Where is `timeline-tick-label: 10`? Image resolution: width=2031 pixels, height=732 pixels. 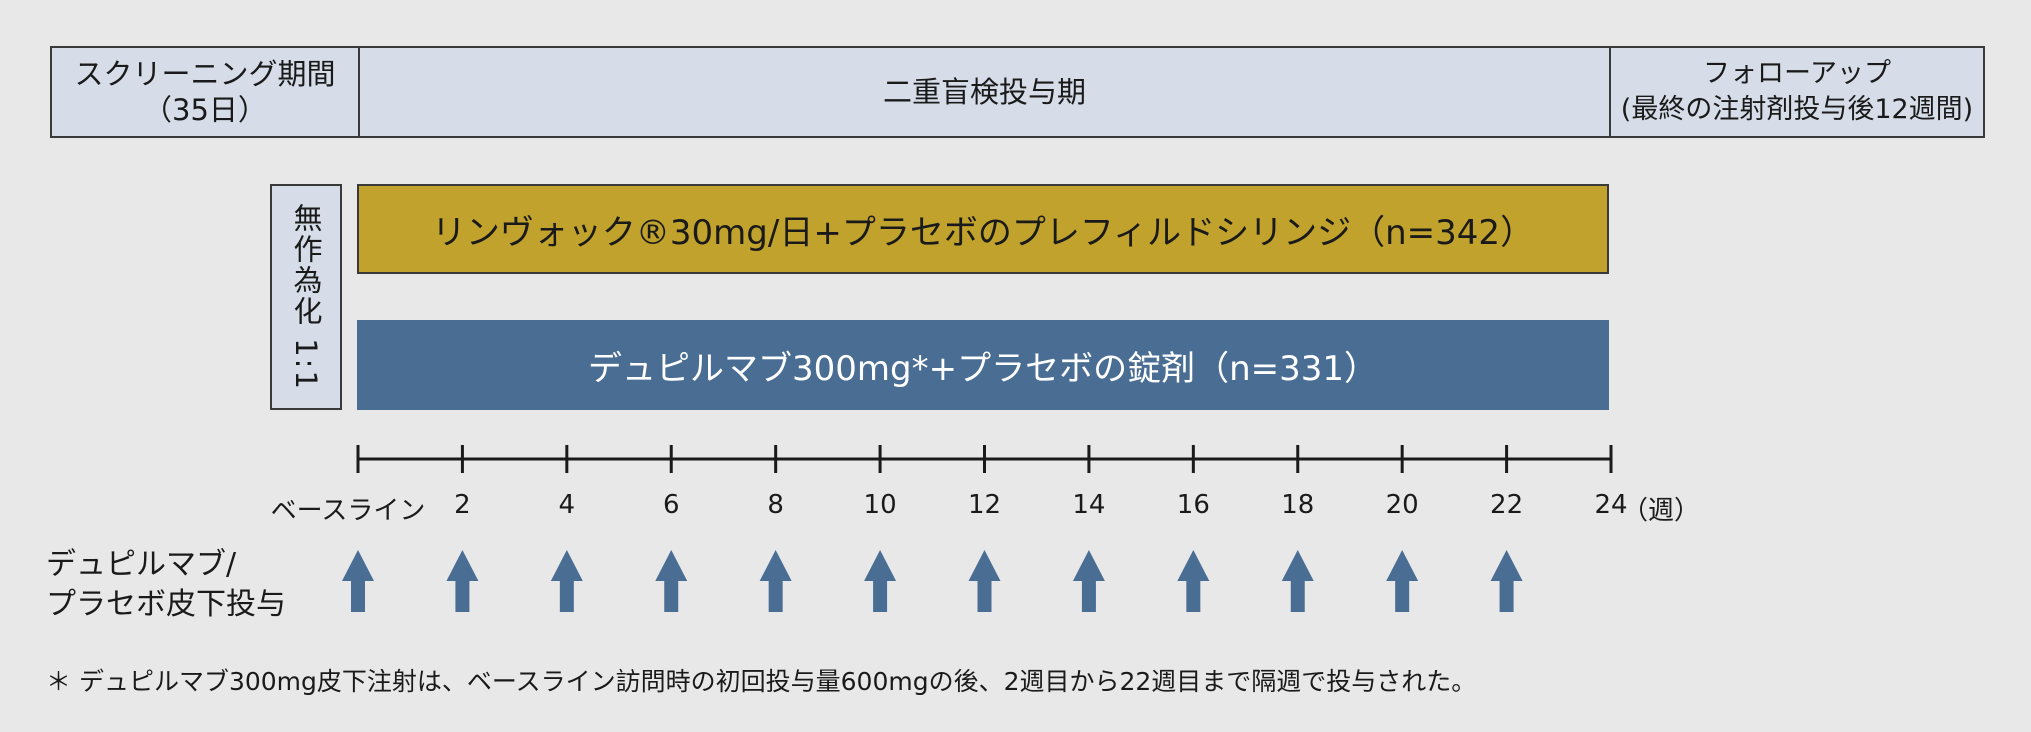 timeline-tick-label: 10 is located at coordinates (880, 505).